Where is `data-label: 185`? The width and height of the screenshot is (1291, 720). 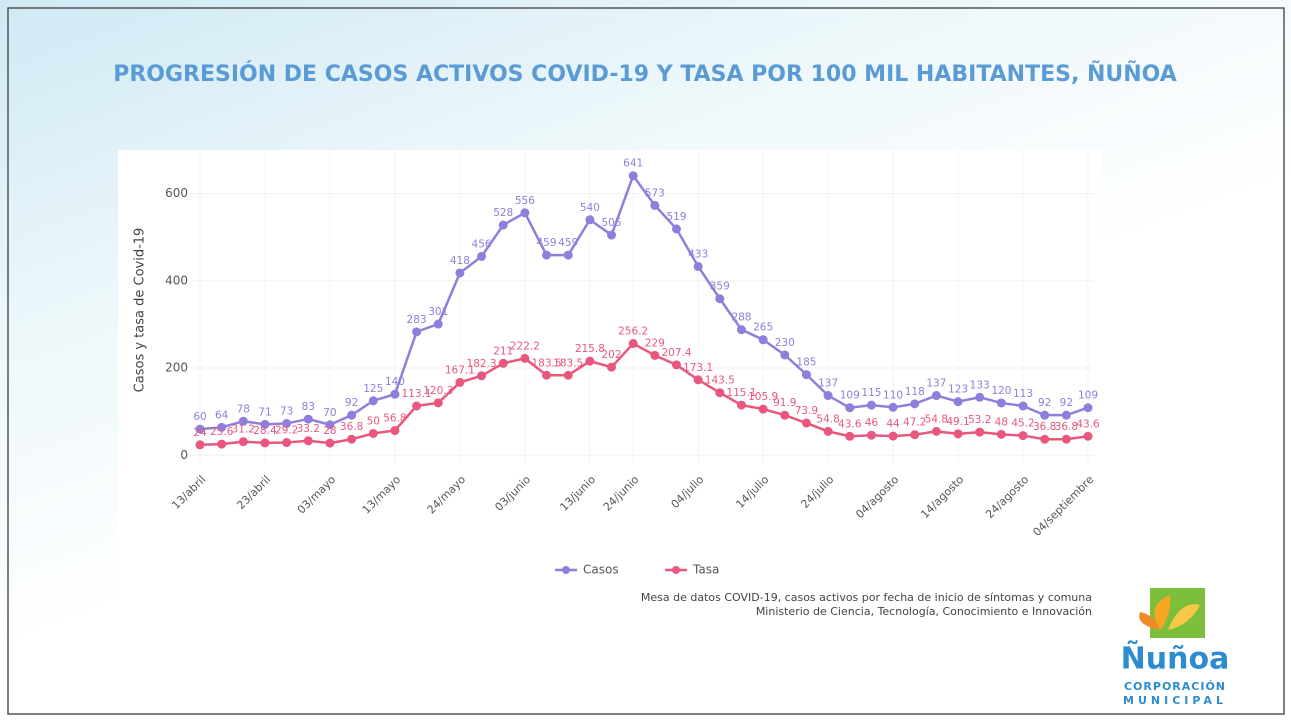
data-label: 185 is located at coordinates (806, 363).